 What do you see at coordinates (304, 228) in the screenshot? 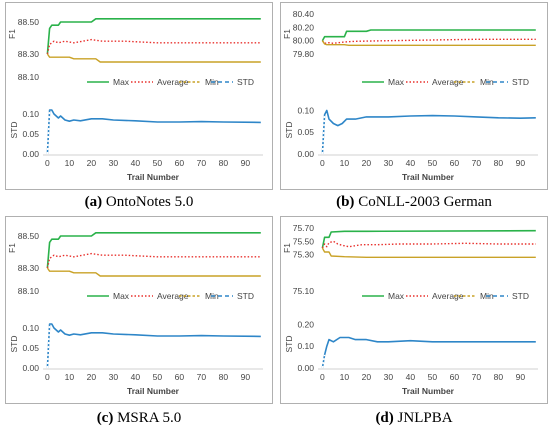
I see `y-tick-label-top: 75.70` at bounding box center [304, 228].